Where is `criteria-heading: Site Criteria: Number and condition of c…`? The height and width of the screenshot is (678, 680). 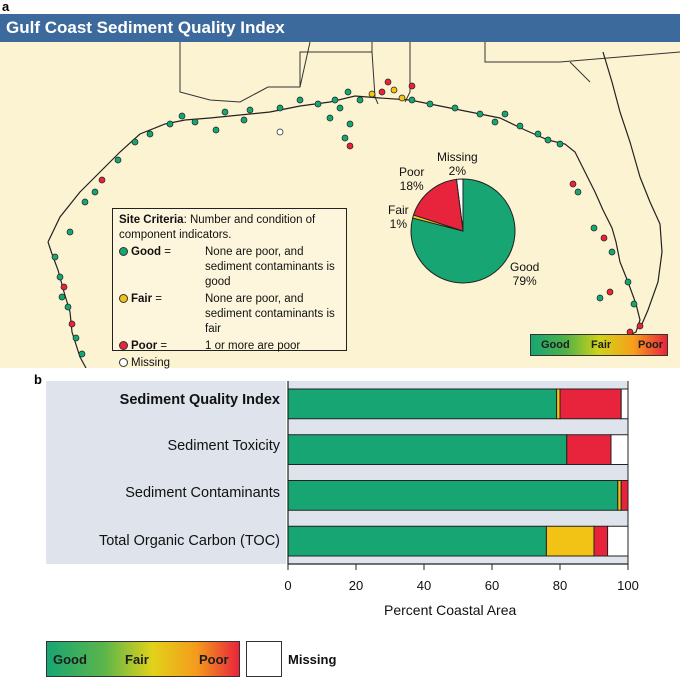
criteria-heading: Site Criteria: Number and condition of c… is located at coordinates (217, 227).